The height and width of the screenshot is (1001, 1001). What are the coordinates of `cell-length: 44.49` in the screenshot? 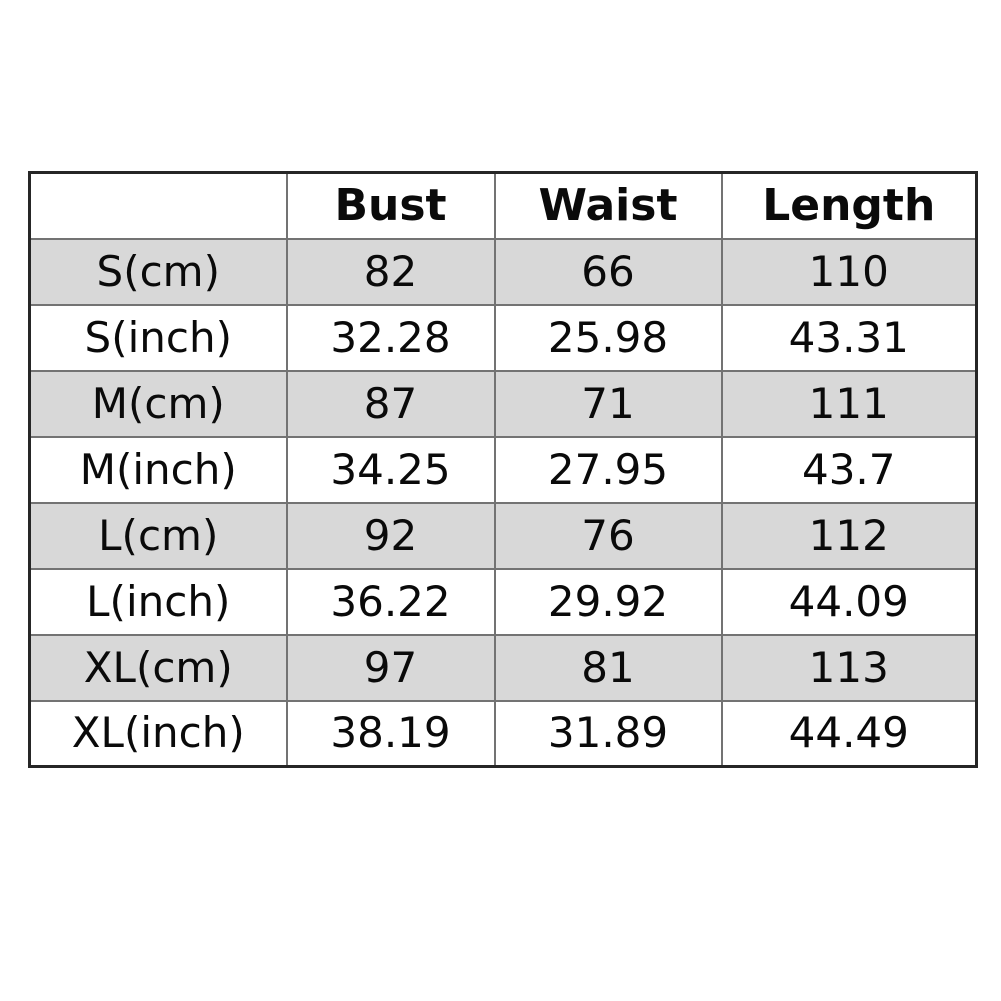 It's located at (849, 733).